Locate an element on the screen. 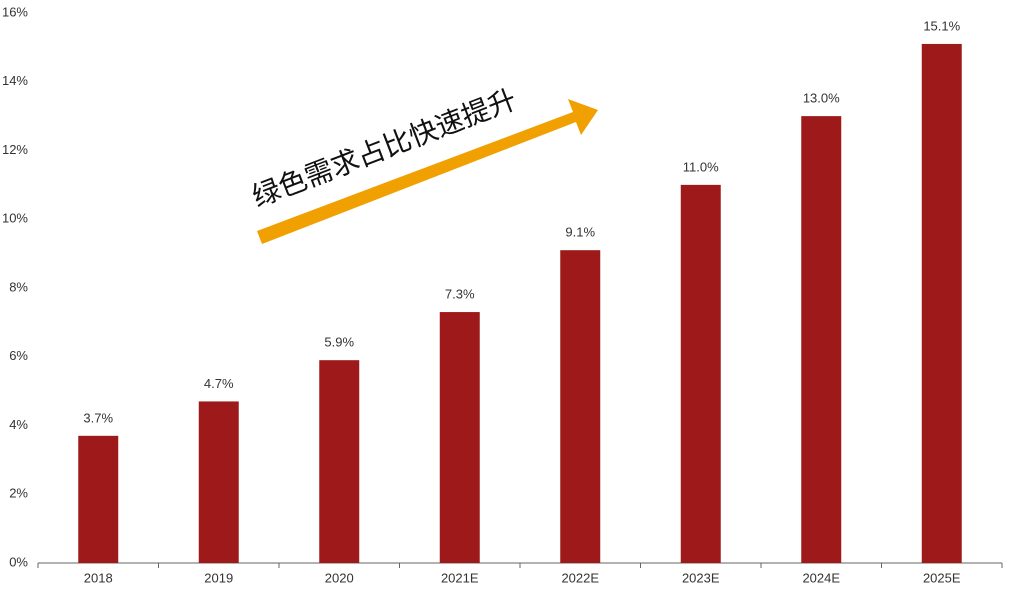 This screenshot has width=1010, height=592. y-tick-label: 12% is located at coordinates (15, 149).